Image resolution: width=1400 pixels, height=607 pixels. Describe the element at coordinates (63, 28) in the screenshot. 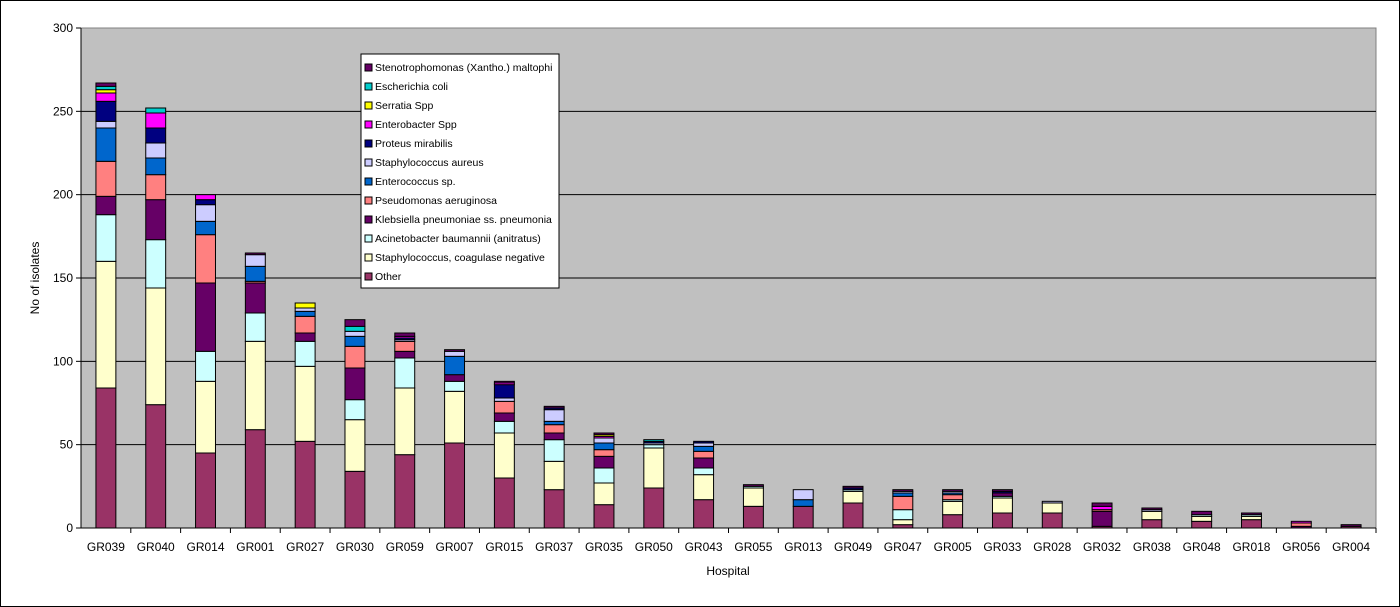

I see `y-tick-label: 300` at that location.